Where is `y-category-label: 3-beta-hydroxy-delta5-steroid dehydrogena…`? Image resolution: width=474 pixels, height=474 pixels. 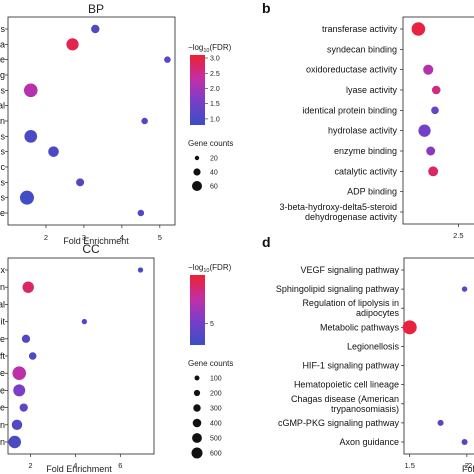 y-category-label: 3-beta-hydroxy-delta5-steroid dehydrogena… is located at coordinates (338, 212).